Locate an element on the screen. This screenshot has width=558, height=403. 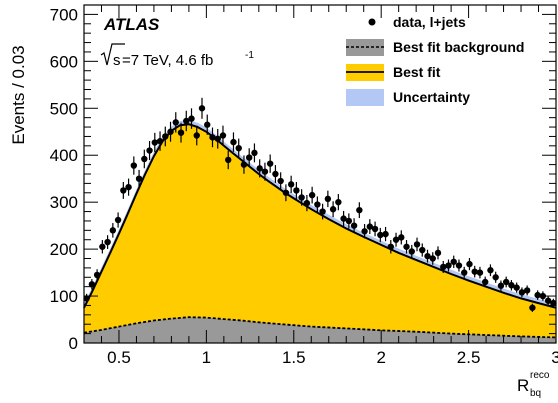
legend-label-bestfit: Best fit is located at coordinates (417, 72).